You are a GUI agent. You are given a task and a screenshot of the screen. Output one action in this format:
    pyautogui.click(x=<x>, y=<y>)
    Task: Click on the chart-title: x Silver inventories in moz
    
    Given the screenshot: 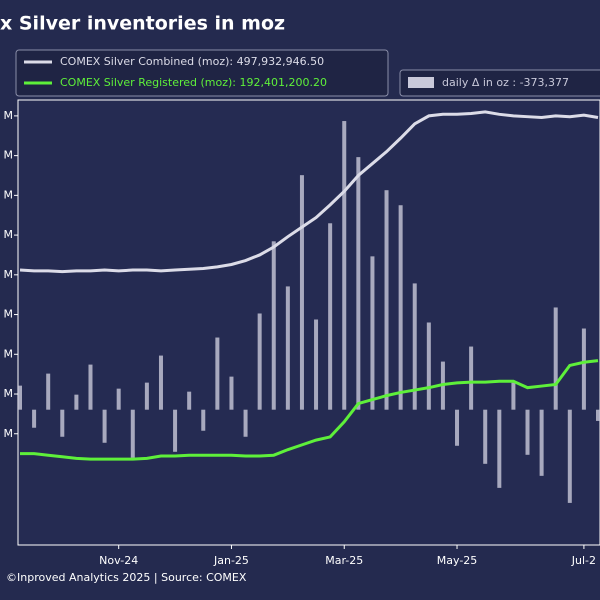 What is the action you would take?
    pyautogui.click(x=142, y=24)
    